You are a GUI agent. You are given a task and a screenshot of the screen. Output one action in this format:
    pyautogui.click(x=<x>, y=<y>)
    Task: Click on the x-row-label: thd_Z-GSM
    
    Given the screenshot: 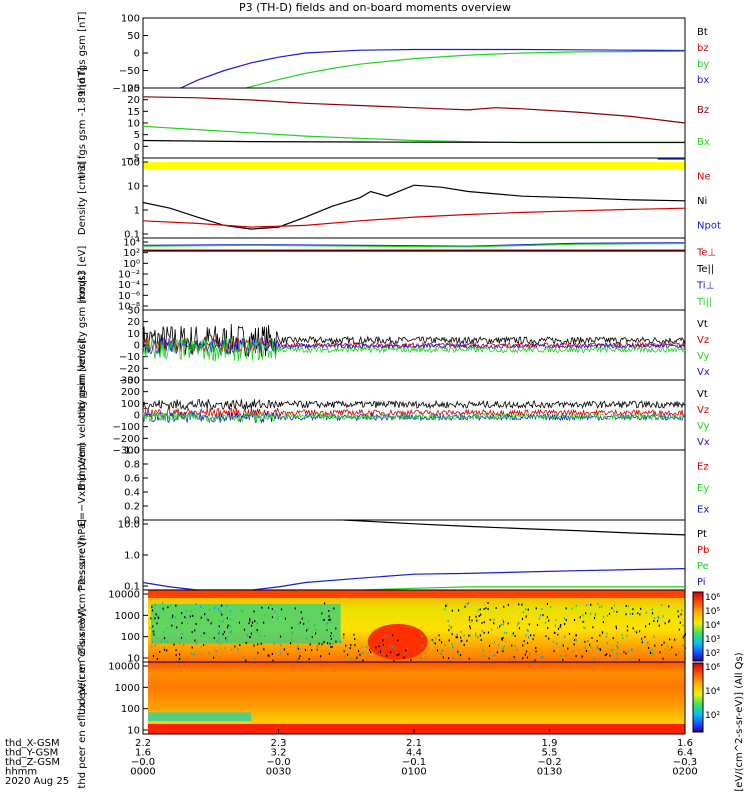 What is the action you would take?
    pyautogui.click(x=32, y=762)
    